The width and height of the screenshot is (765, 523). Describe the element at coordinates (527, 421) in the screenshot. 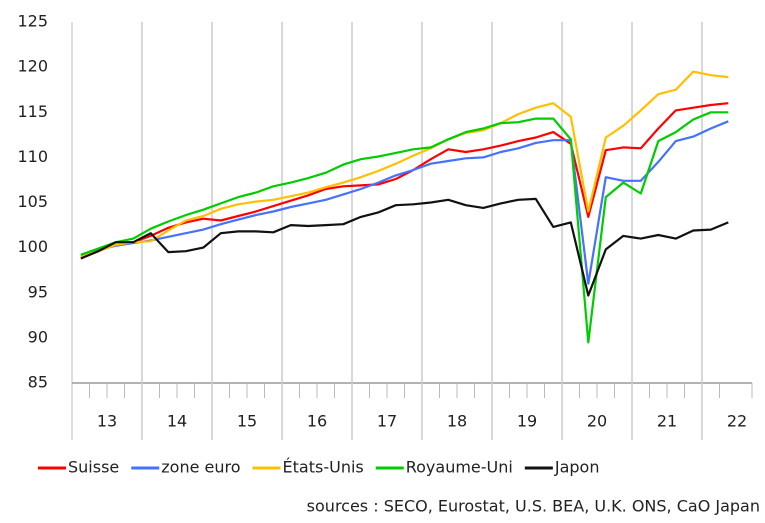

I see `x-tick-label: 19` at that location.